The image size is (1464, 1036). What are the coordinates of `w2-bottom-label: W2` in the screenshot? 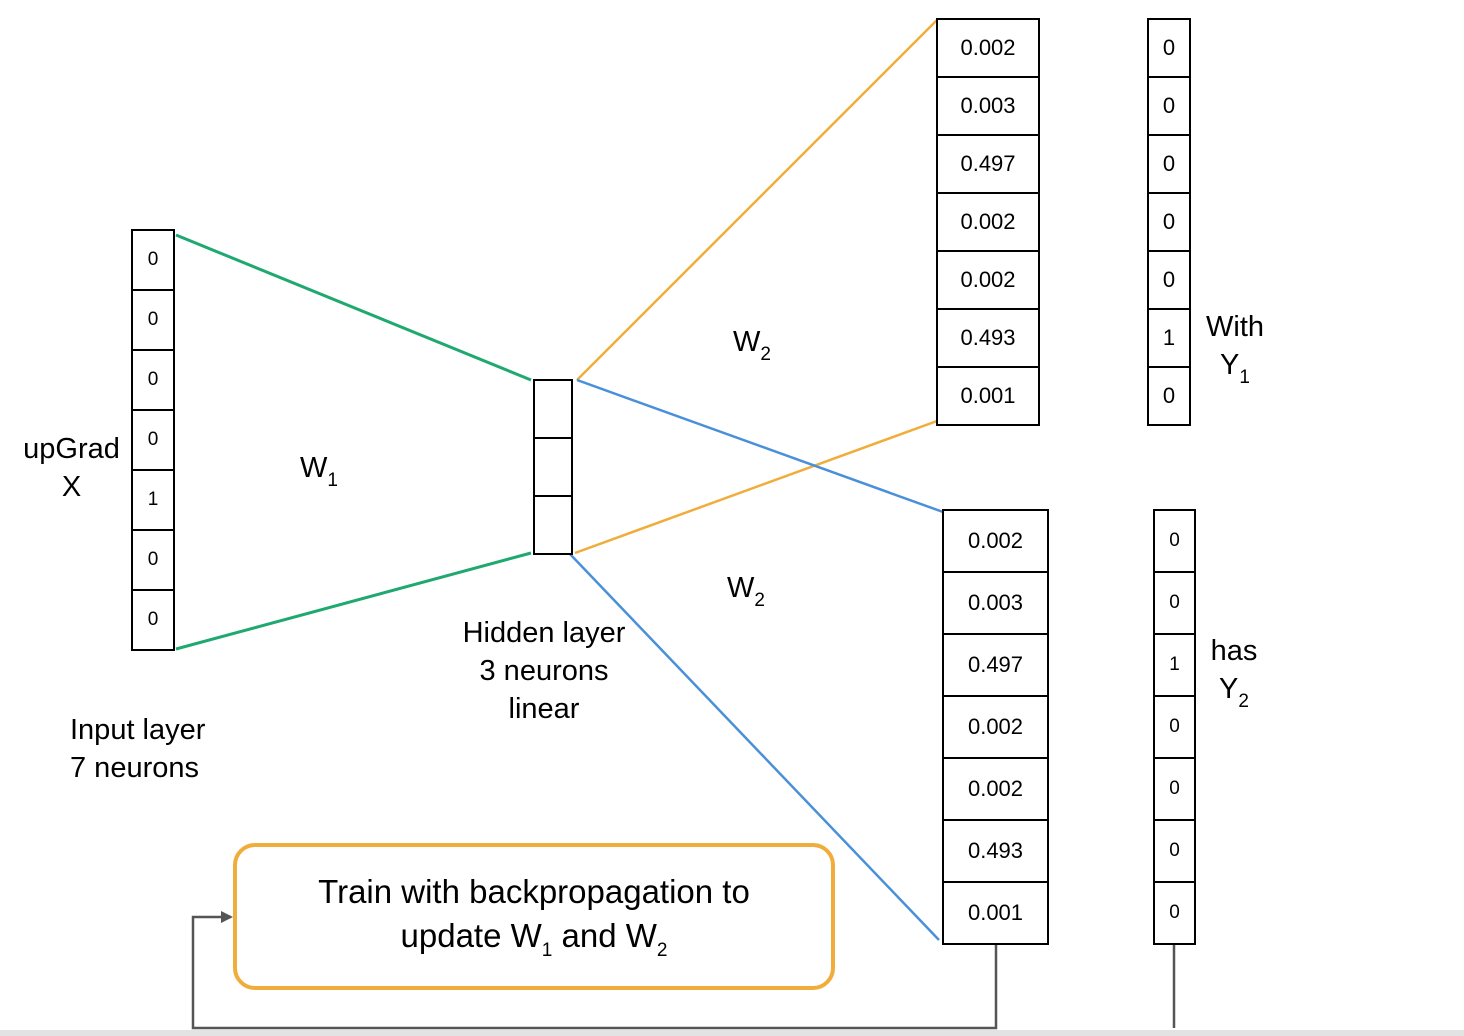 It's located at (746, 591).